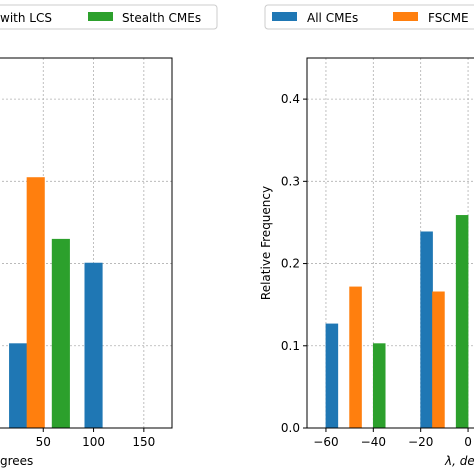 The height and width of the screenshot is (474, 474). I want to click on right-legend-swatch-fscme, so click(405, 16).